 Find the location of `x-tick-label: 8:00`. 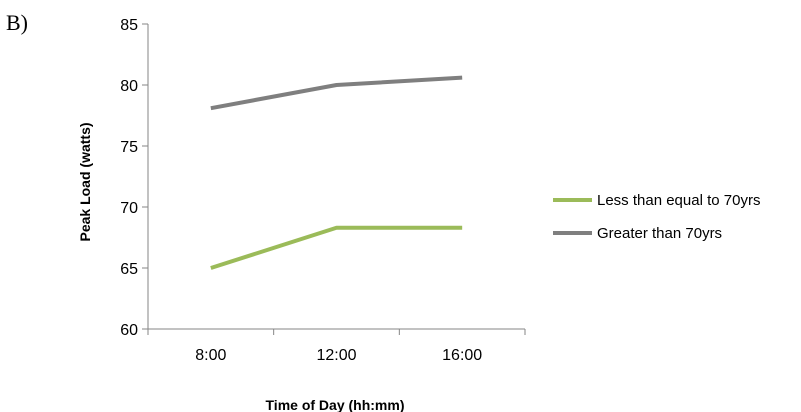

x-tick-label: 8:00 is located at coordinates (210, 355).